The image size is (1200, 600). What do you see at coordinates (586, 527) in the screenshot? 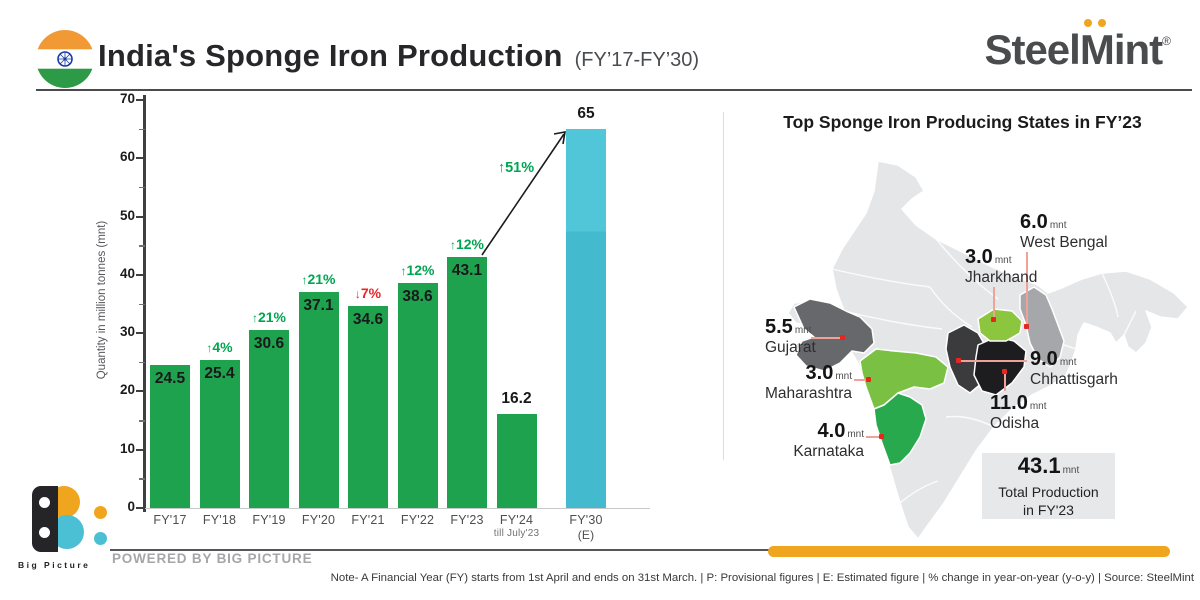
I see `x-tick-label-FY'30: FY'30 (E)` at bounding box center [586, 527].